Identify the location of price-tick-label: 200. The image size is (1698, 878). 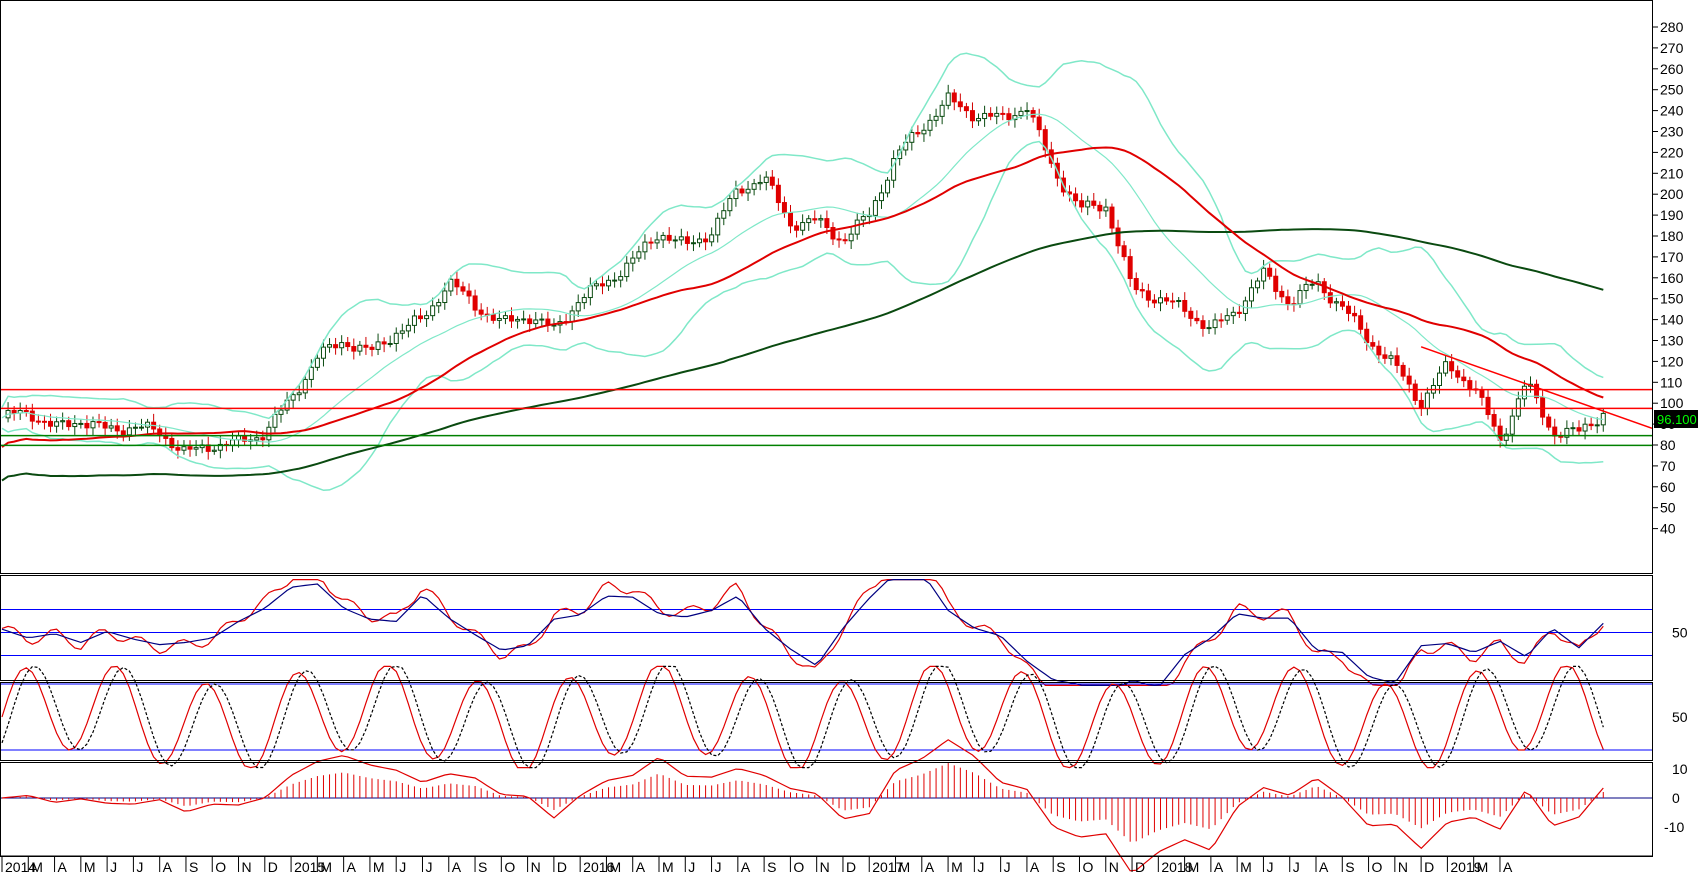
(1672, 194).